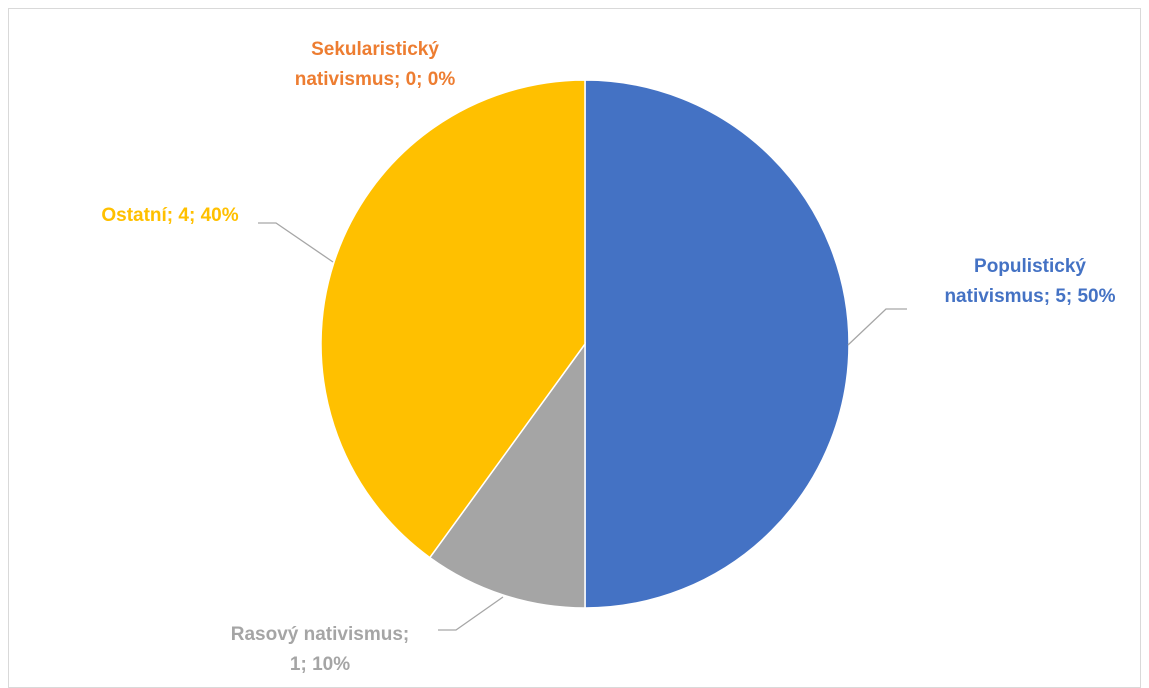  What do you see at coordinates (507, 475) in the screenshot?
I see `slice-rasovy-nativismus` at bounding box center [507, 475].